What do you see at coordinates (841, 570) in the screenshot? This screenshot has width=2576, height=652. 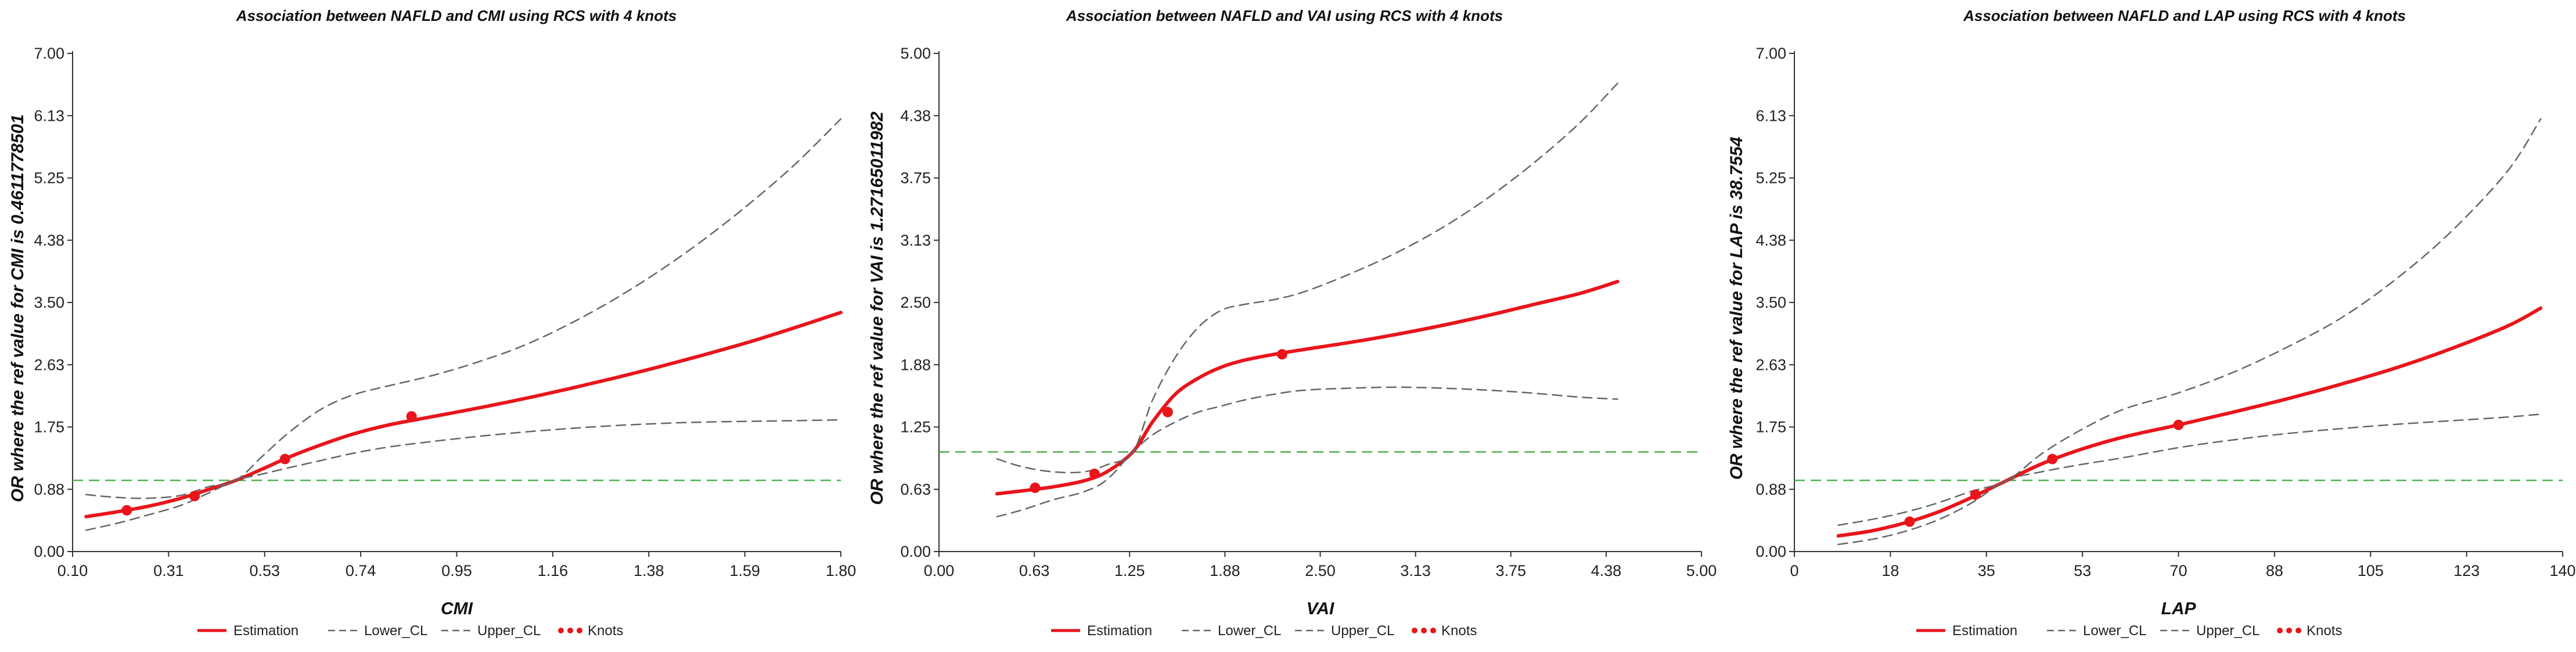 I see `x-tick-label: 1.80` at bounding box center [841, 570].